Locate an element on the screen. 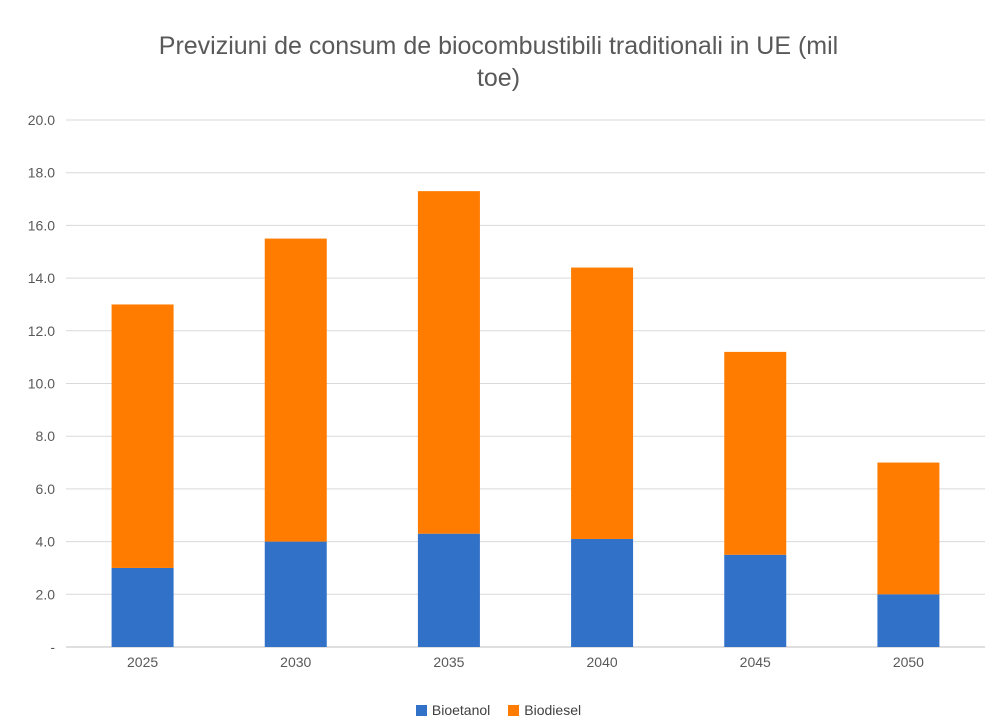  legend-item-biodiesel: Biodiesel is located at coordinates (544, 710).